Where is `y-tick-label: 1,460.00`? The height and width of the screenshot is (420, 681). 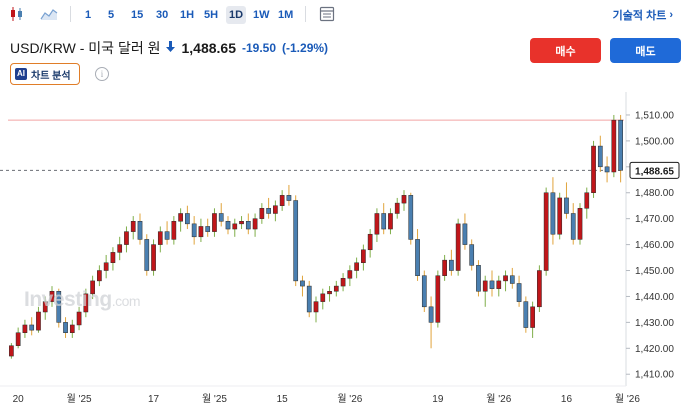
y-tick-label: 1,460.00 is located at coordinates (654, 245).